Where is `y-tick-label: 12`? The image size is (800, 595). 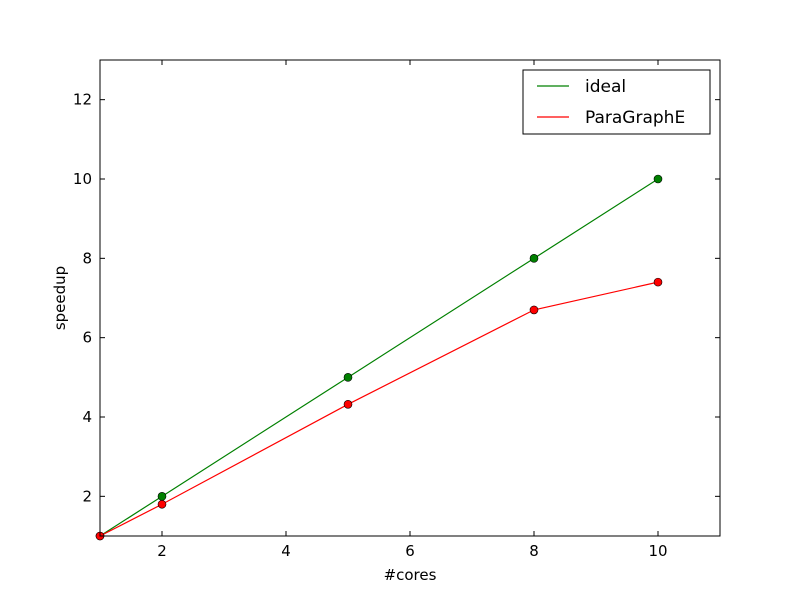 y-tick-label: 12 is located at coordinates (82, 100).